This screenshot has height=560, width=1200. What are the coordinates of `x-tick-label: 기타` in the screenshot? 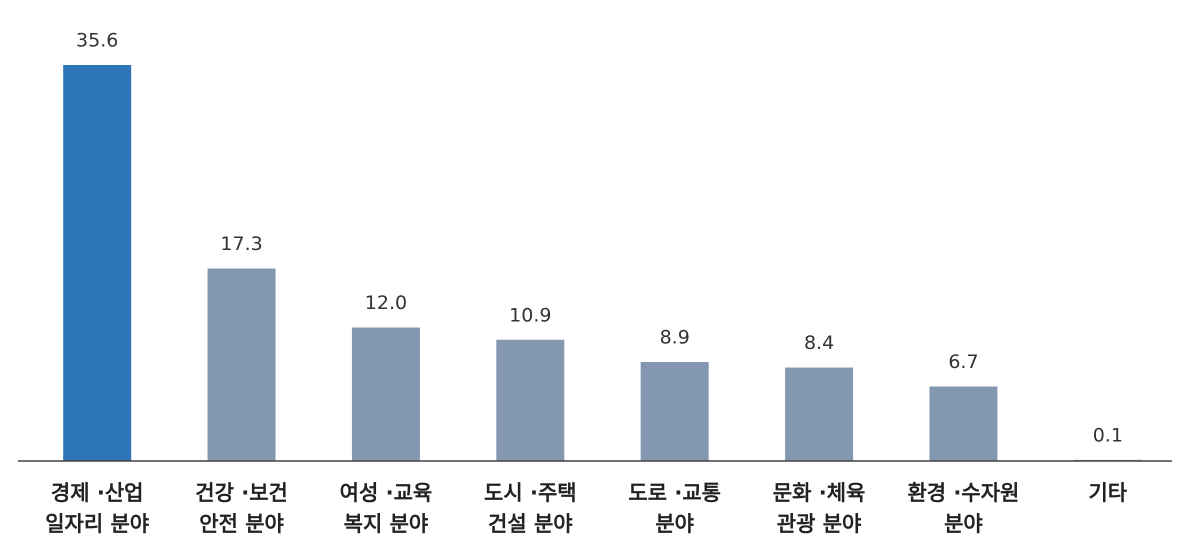 It's located at (1107, 493).